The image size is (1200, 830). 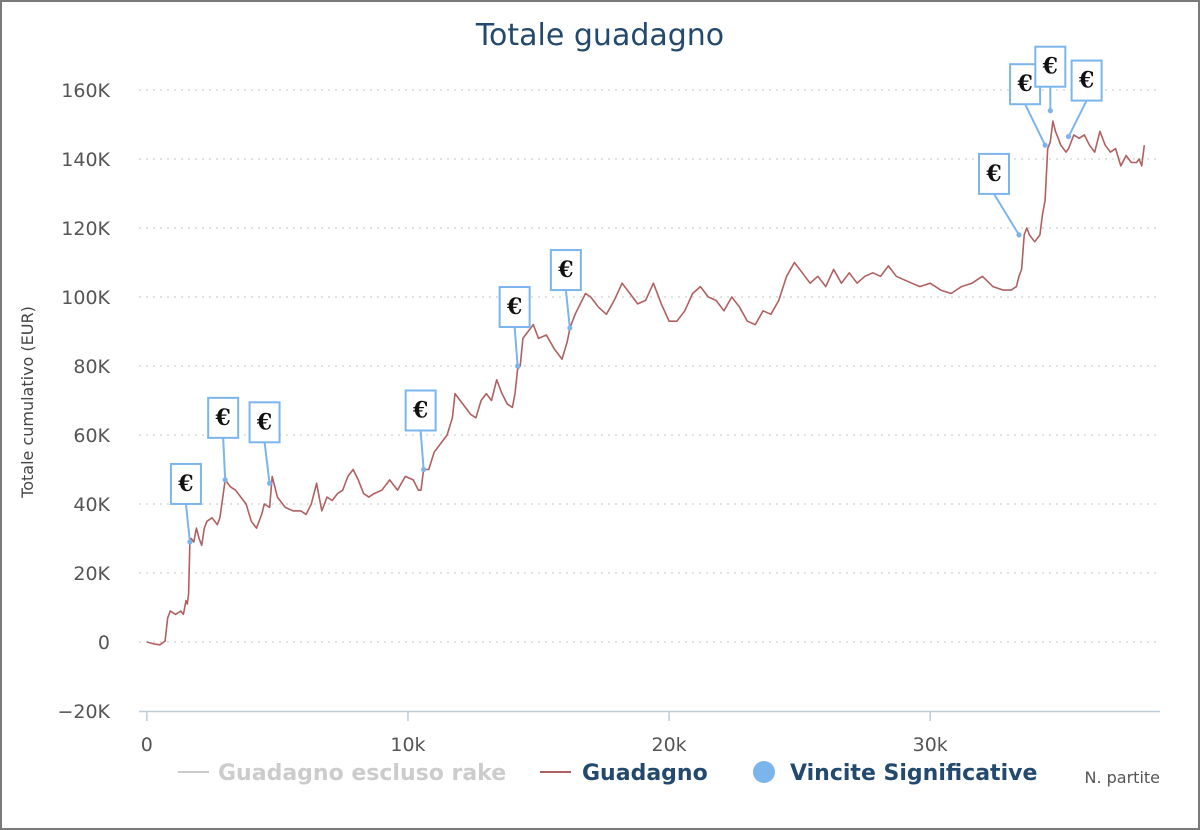 What do you see at coordinates (91, 574) in the screenshot?
I see `y-tick-label: 20K` at bounding box center [91, 574].